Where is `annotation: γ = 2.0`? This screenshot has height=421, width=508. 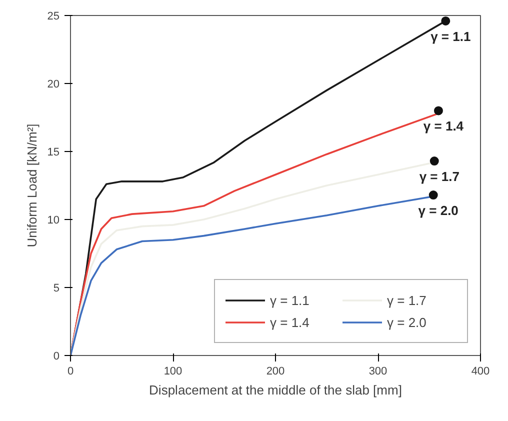
annotation: γ = 2.0 is located at coordinates (438, 210).